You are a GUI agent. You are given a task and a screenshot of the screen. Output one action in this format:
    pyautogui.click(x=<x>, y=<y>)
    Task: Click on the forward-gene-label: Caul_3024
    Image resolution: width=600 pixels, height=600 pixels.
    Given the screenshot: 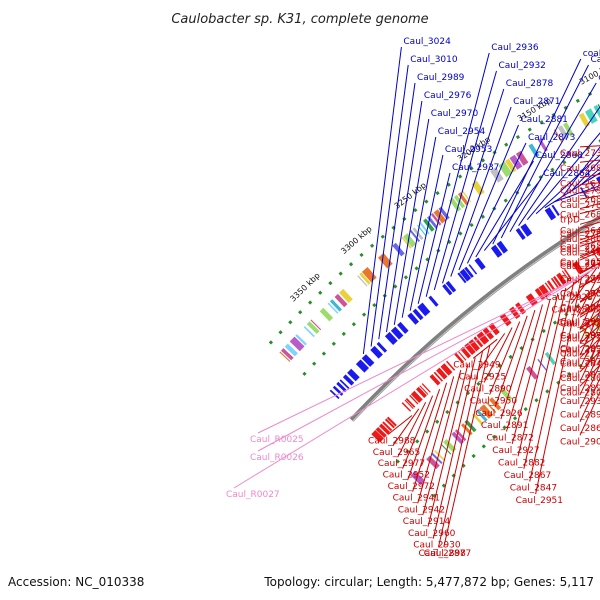 What is the action you would take?
    pyautogui.click(x=427, y=42)
    